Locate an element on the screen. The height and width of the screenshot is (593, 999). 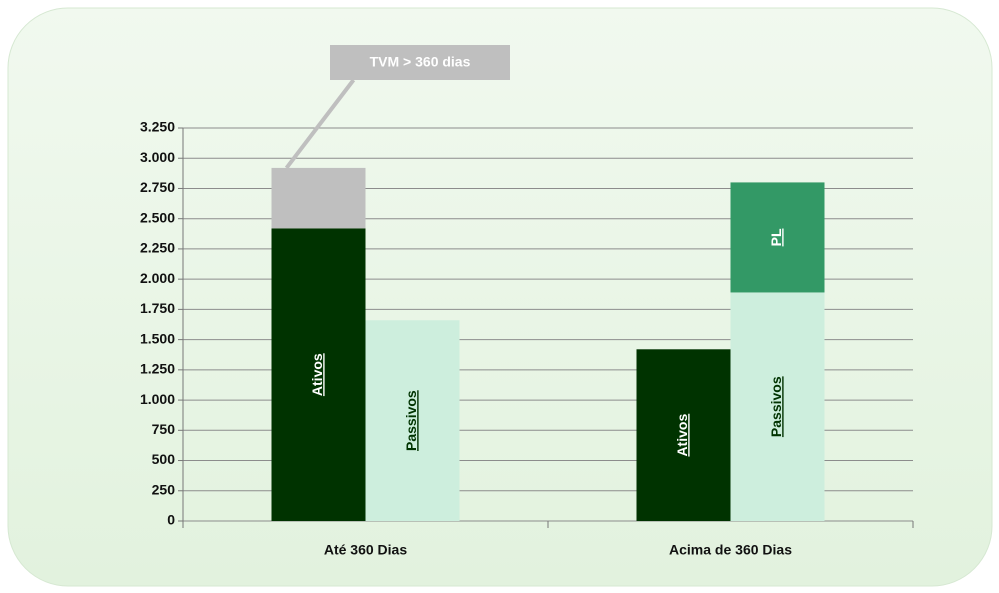
y-tick-label: 250 is located at coordinates (164, 489).